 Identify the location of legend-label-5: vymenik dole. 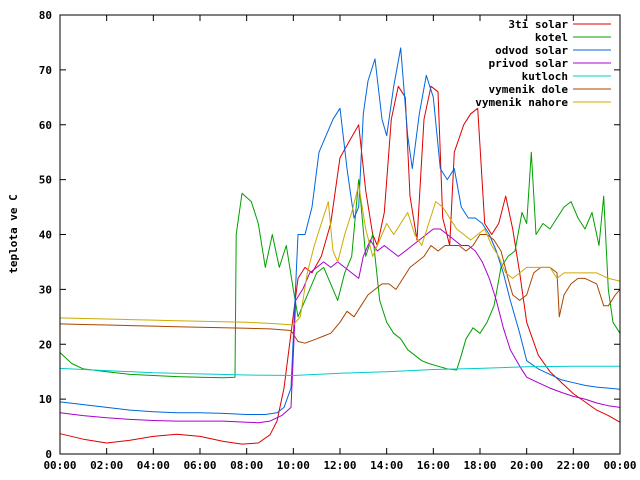
(529, 89).